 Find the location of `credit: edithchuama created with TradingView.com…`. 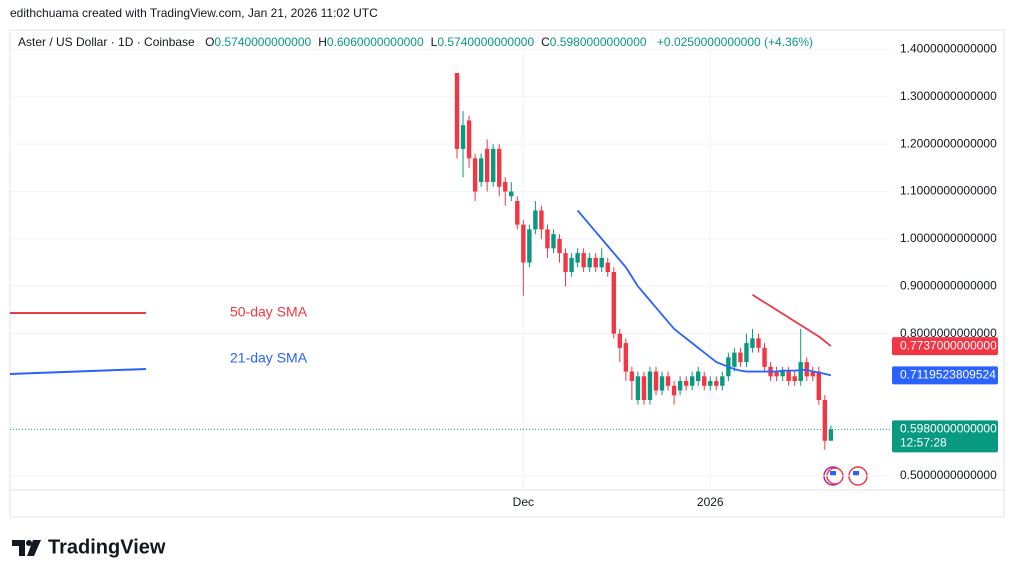

credit: edithchuama created with TradingView.com… is located at coordinates (194, 13).